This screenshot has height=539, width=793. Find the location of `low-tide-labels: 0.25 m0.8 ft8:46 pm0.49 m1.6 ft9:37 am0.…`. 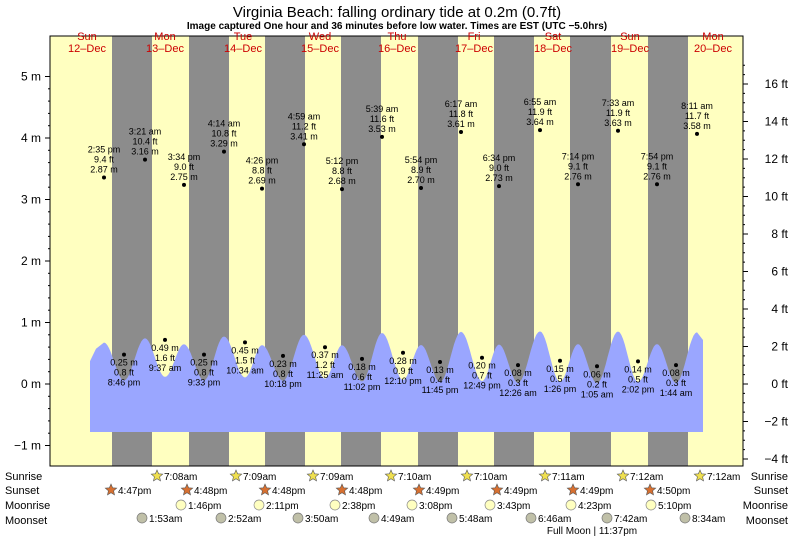

low-tide-labels: 0.25 m0.8 ft8:46 pm0.49 m1.6 ft9:37 am0.… is located at coordinates (400, 368).